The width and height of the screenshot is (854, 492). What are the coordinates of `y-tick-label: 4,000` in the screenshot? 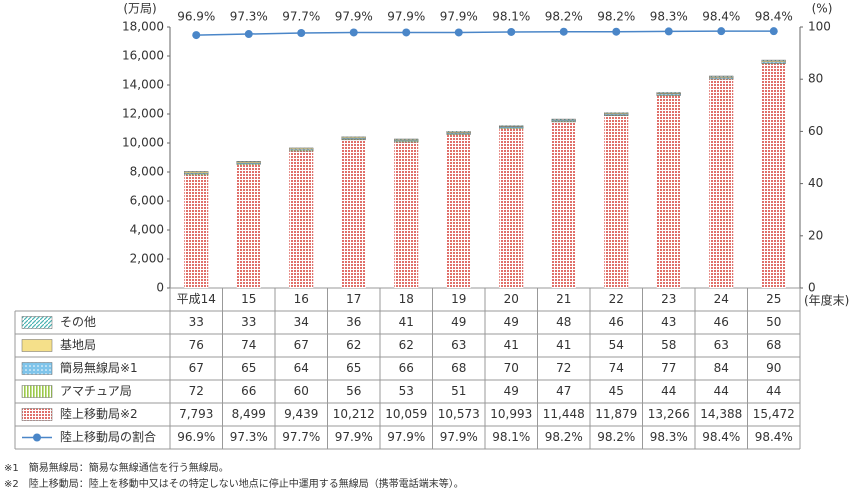 It's located at (147, 230).